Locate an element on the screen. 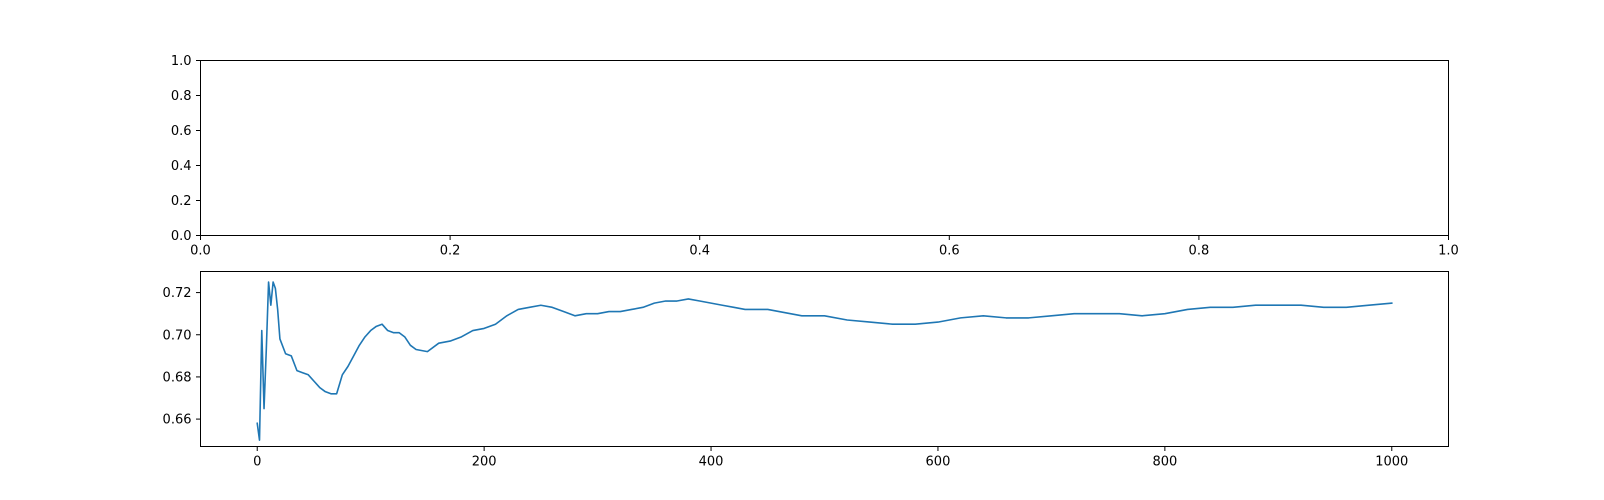 The image size is (1604, 500). bottom-x-tick-label: 400 is located at coordinates (711, 462).